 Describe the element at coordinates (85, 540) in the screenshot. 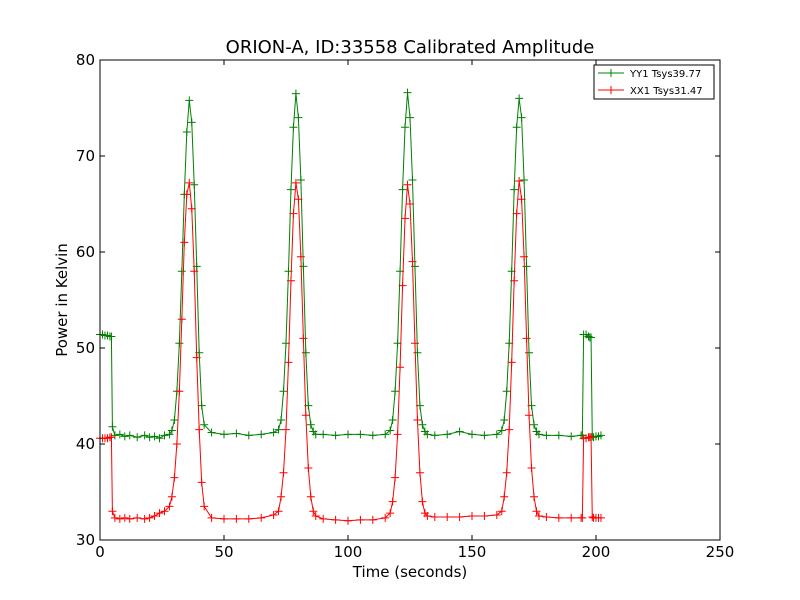

I see `y-tick-label: 30` at that location.